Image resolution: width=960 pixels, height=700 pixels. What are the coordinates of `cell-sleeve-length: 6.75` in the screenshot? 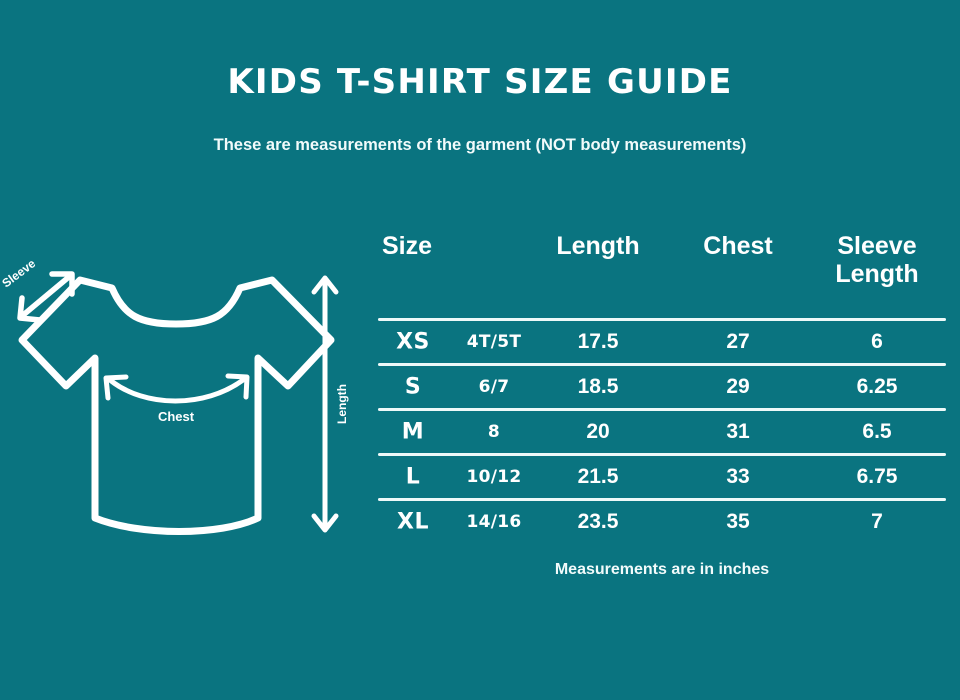 It's located at (877, 477).